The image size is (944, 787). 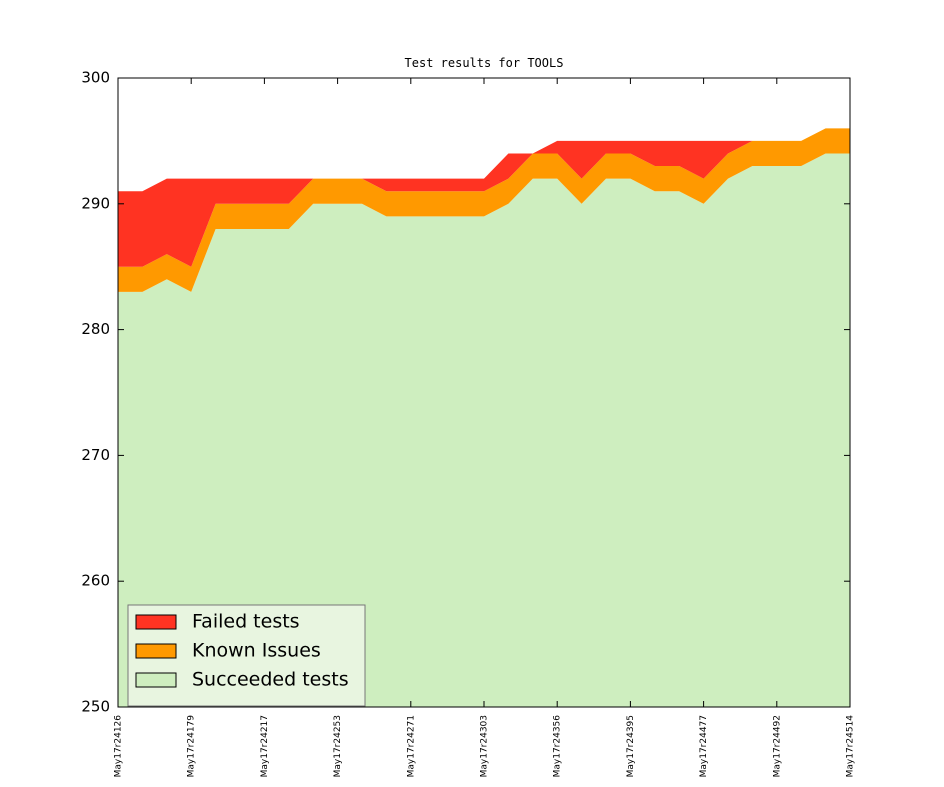 What do you see at coordinates (256, 651) in the screenshot?
I see `legend-label: Known Issues` at bounding box center [256, 651].